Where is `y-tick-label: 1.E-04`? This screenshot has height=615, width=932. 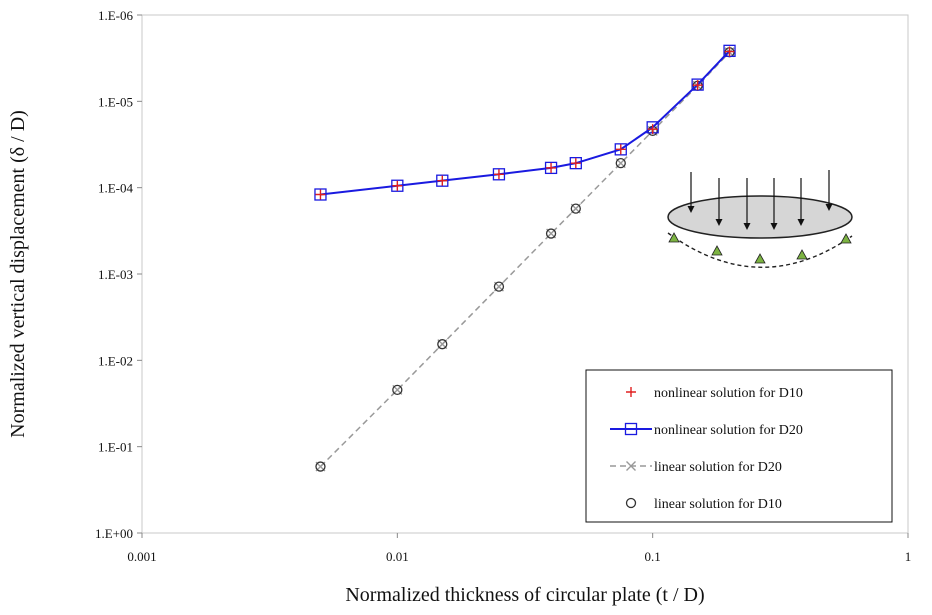
y-tick-label: 1.E-04 is located at coordinates (116, 188).